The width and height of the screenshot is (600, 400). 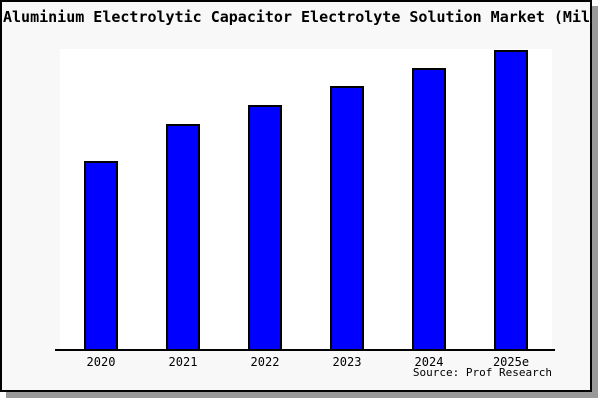 I want to click on source-credit: Source: Prof Research, so click(x=482, y=372).